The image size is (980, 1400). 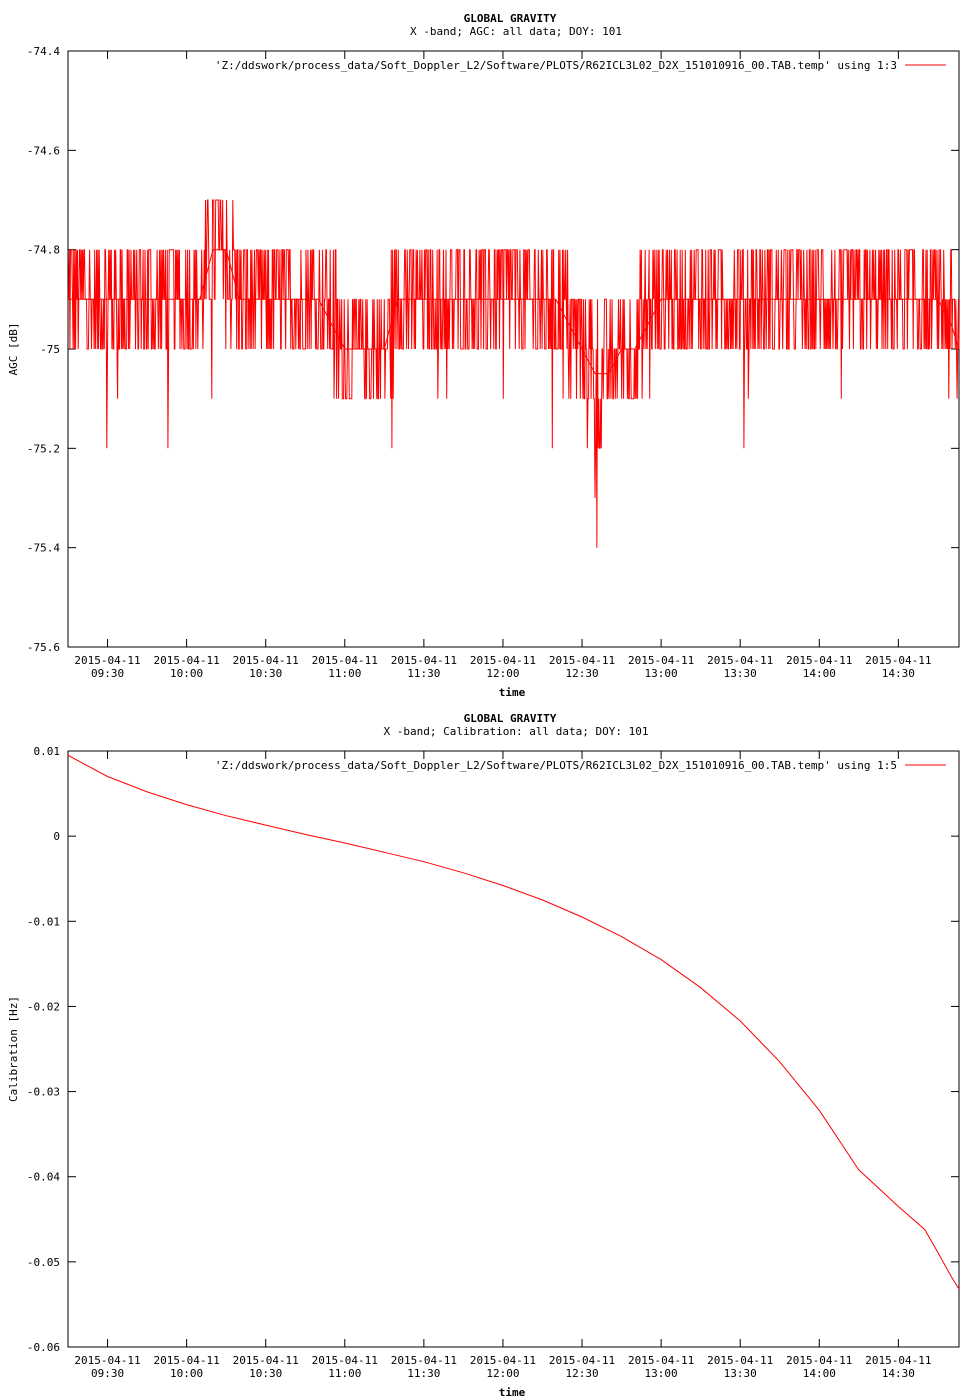 What do you see at coordinates (661, 673) in the screenshot?
I see `agc-x-tick-time: 13:00` at bounding box center [661, 673].